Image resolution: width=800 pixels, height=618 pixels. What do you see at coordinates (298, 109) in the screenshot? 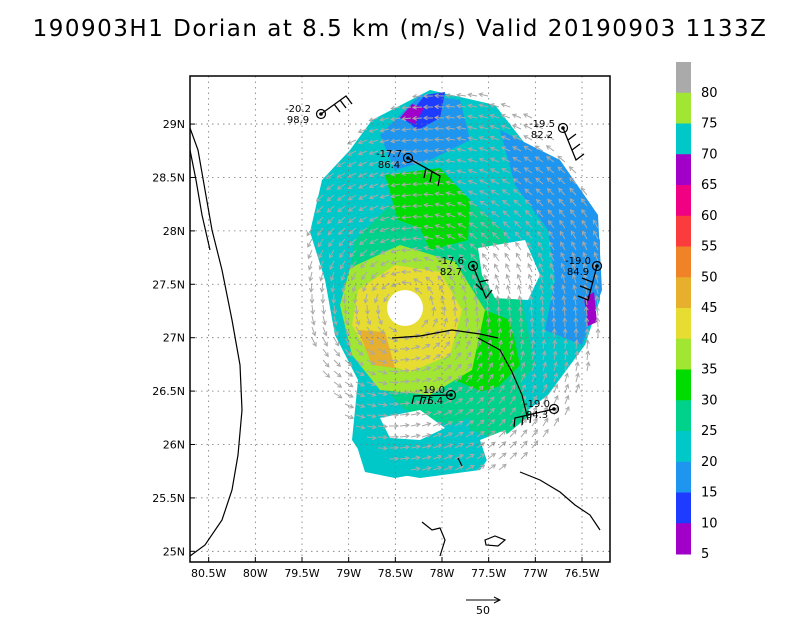
I see `dropsonde-value-top: -20.2` at bounding box center [298, 109].